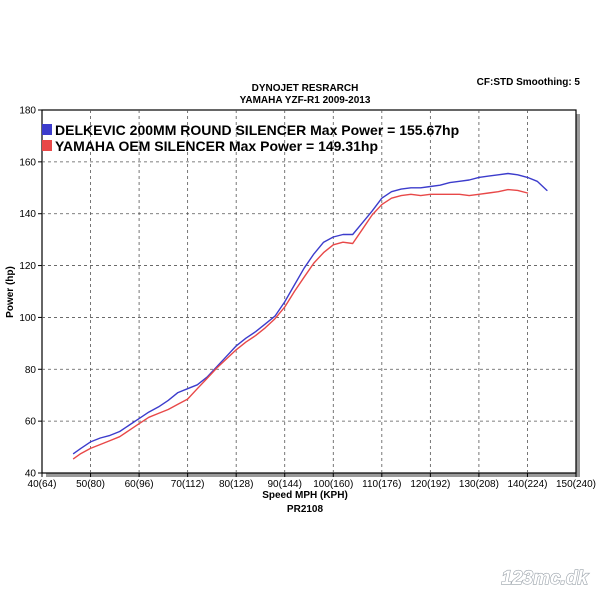 Image resolution: width=597 pixels, height=594 pixels. What do you see at coordinates (47, 129) in the screenshot?
I see `legend-swatch-delkevic` at bounding box center [47, 129].